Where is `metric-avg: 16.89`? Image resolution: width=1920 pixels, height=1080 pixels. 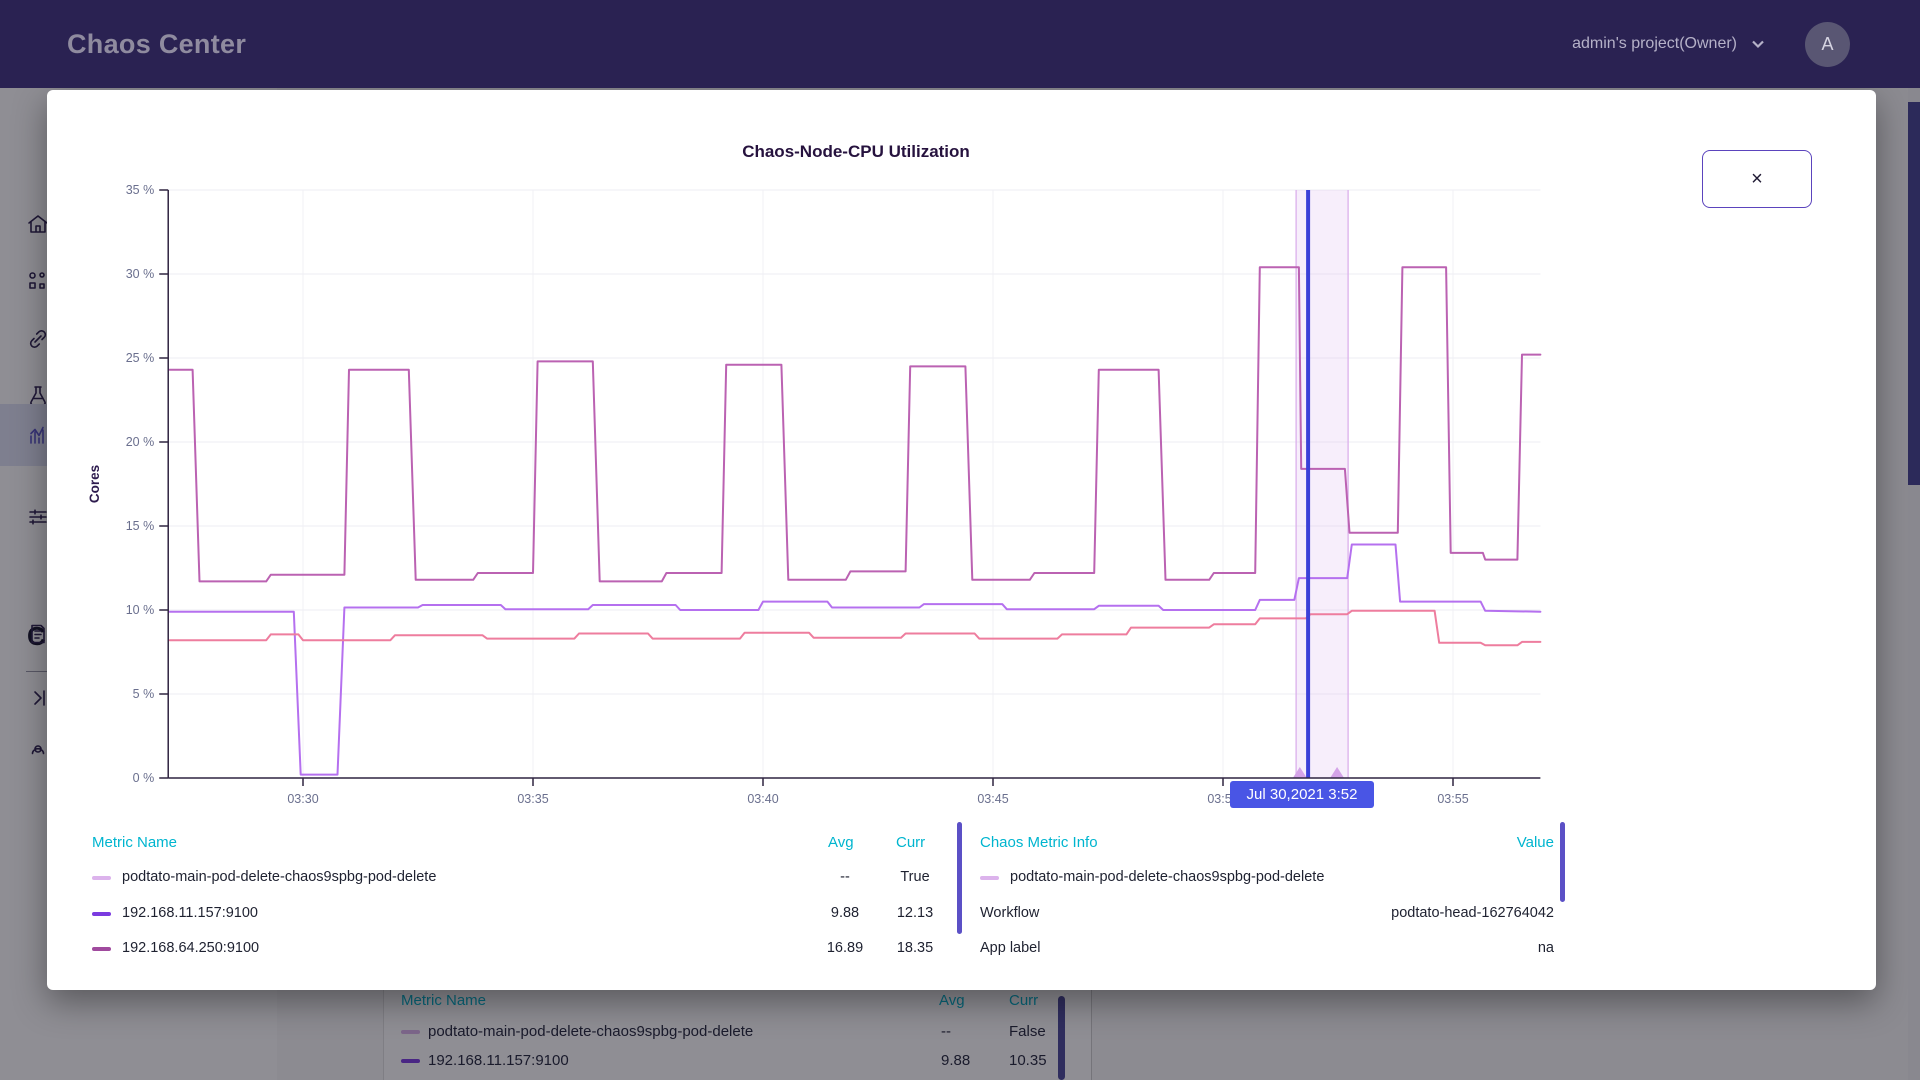
metric-avg: 16.89 is located at coordinates (845, 948).